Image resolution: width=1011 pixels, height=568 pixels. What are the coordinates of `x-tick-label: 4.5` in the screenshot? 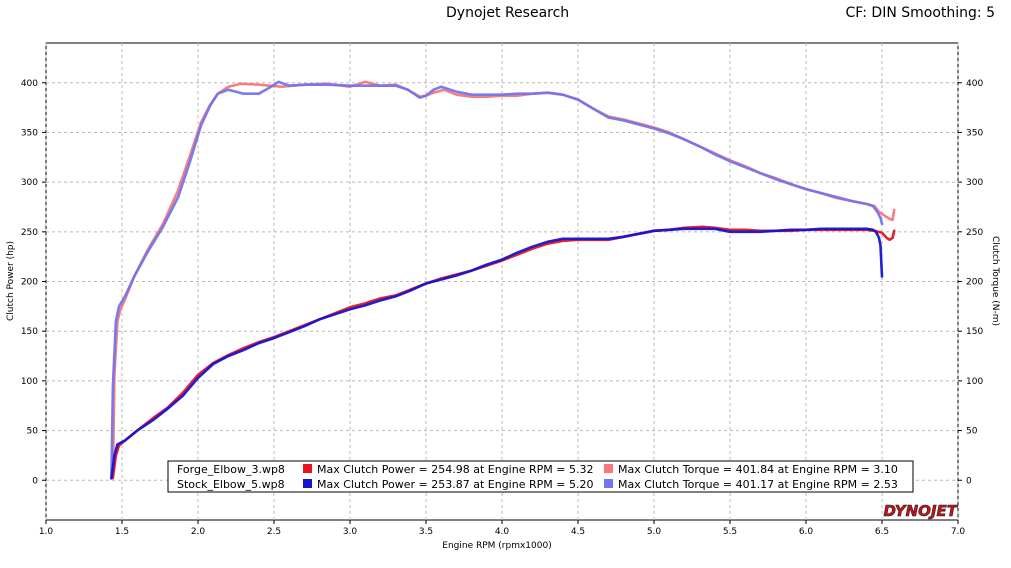 It's located at (578, 532).